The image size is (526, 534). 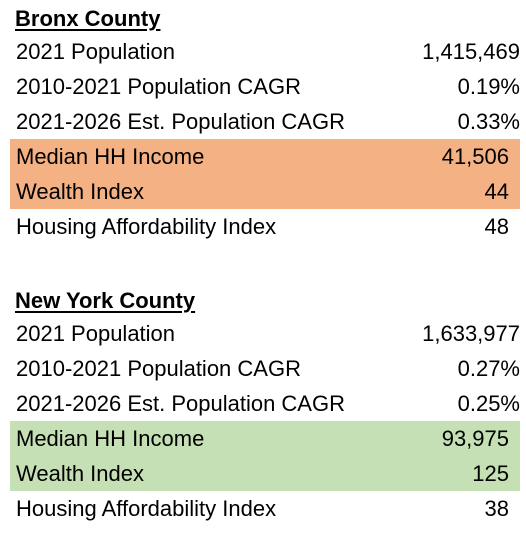 I want to click on ny-row-median-income: Median HH Income 93,975, so click(x=265, y=438).